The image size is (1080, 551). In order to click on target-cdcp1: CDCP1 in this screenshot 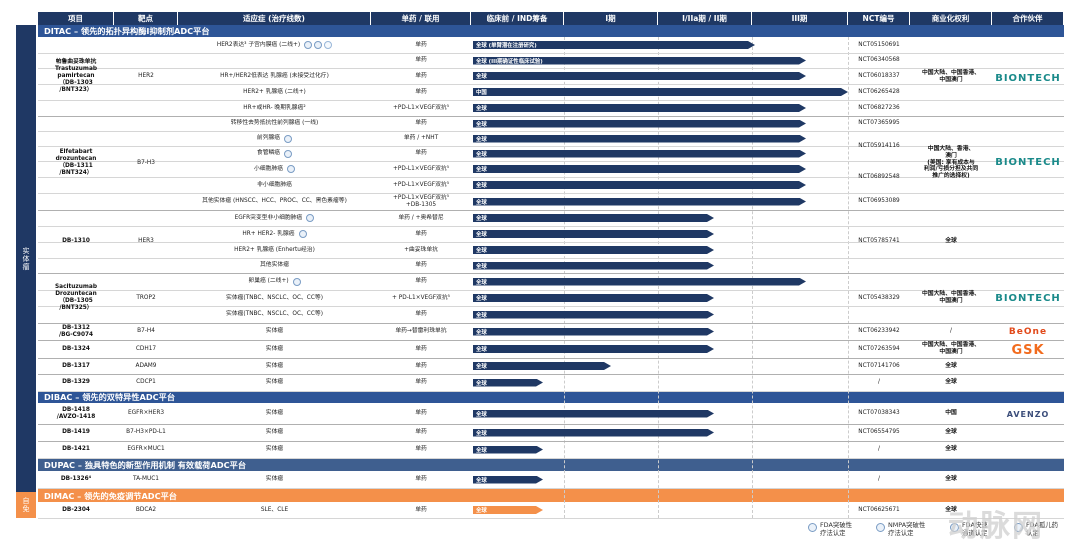, I will do `click(146, 382)`.